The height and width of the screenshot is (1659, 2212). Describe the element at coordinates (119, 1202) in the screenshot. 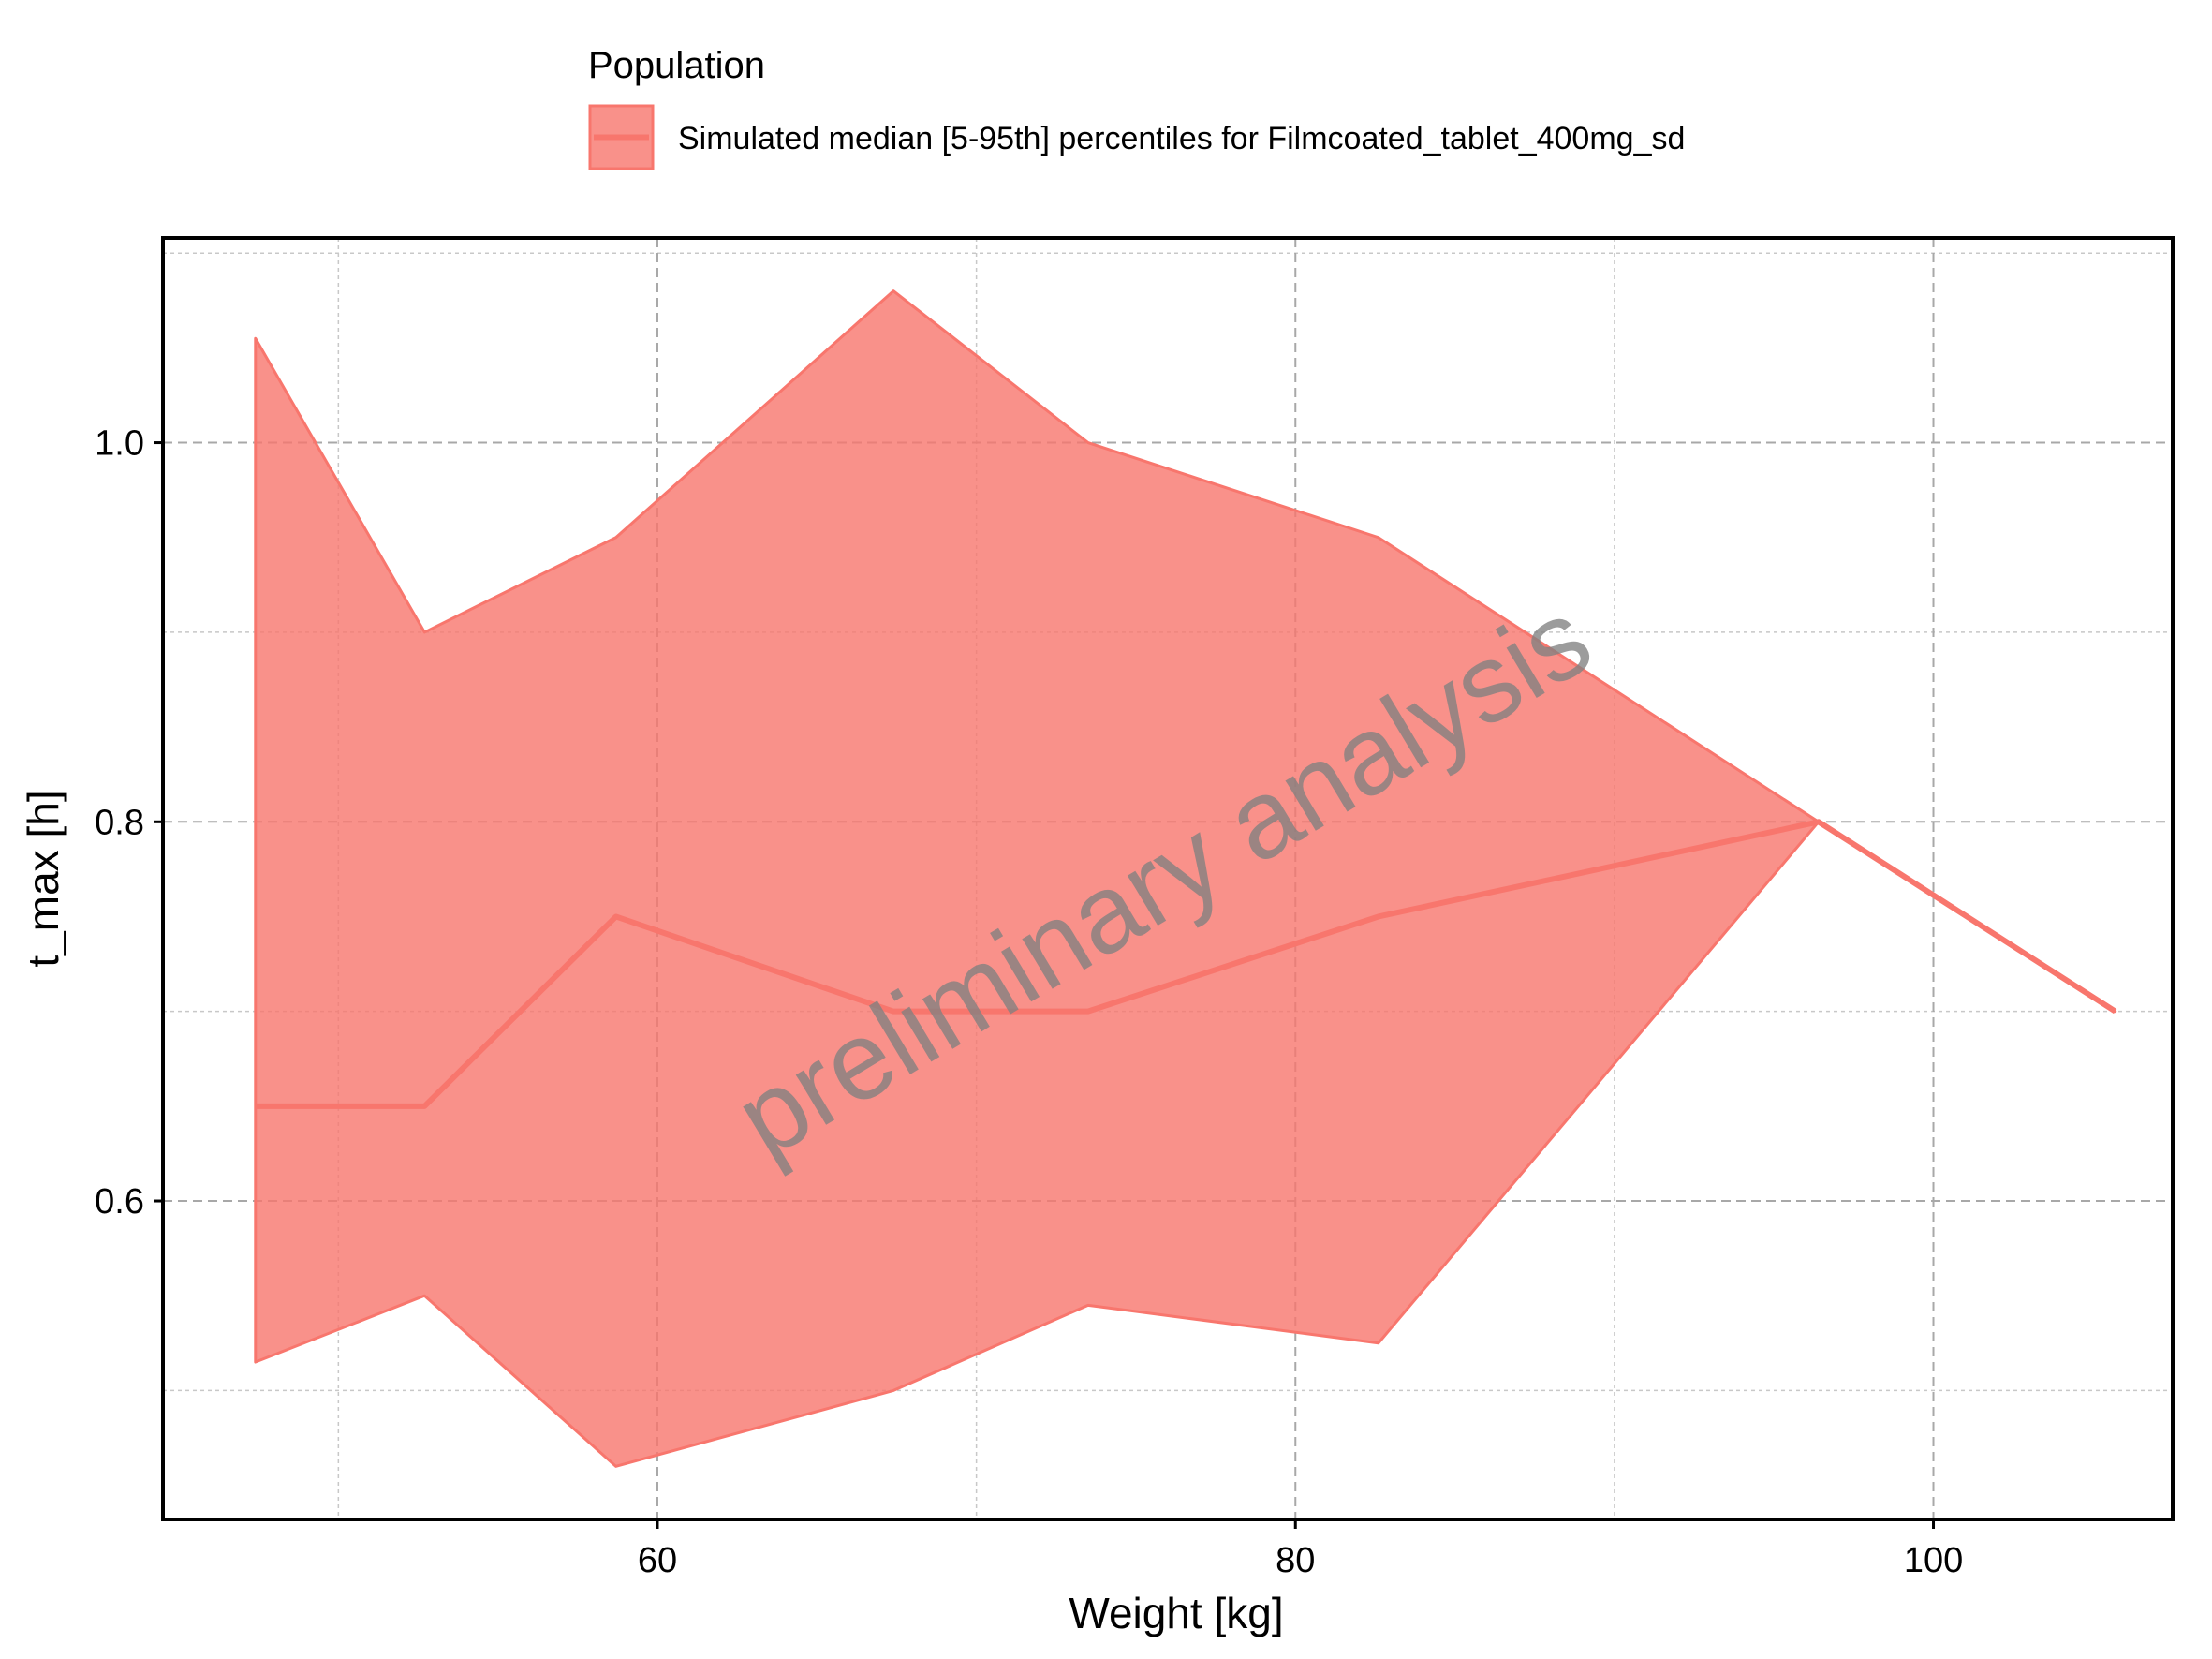

I see `y-tick-label: 0.6` at that location.